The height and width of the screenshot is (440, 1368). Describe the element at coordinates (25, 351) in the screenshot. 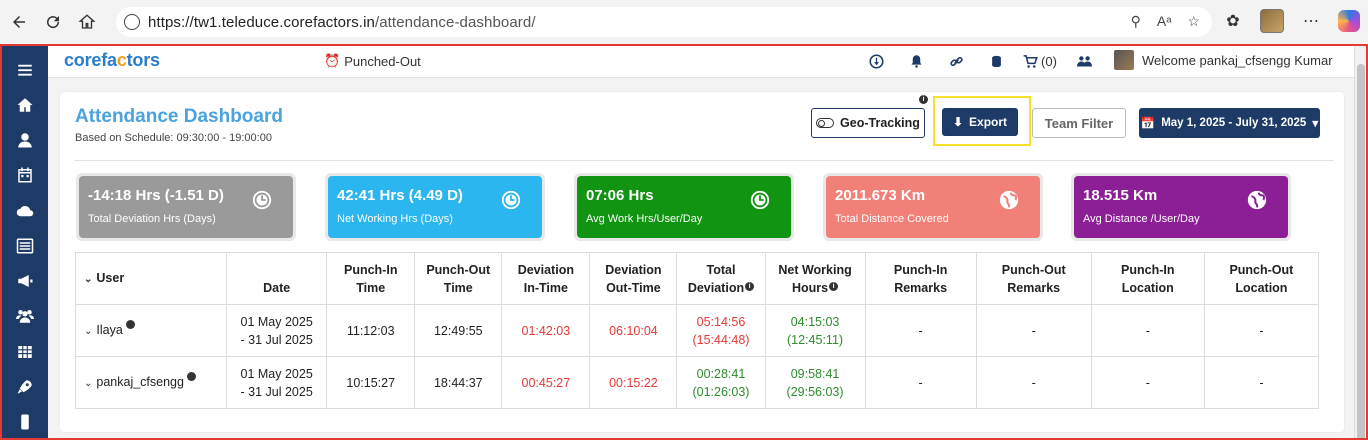

I see `table-icon` at that location.